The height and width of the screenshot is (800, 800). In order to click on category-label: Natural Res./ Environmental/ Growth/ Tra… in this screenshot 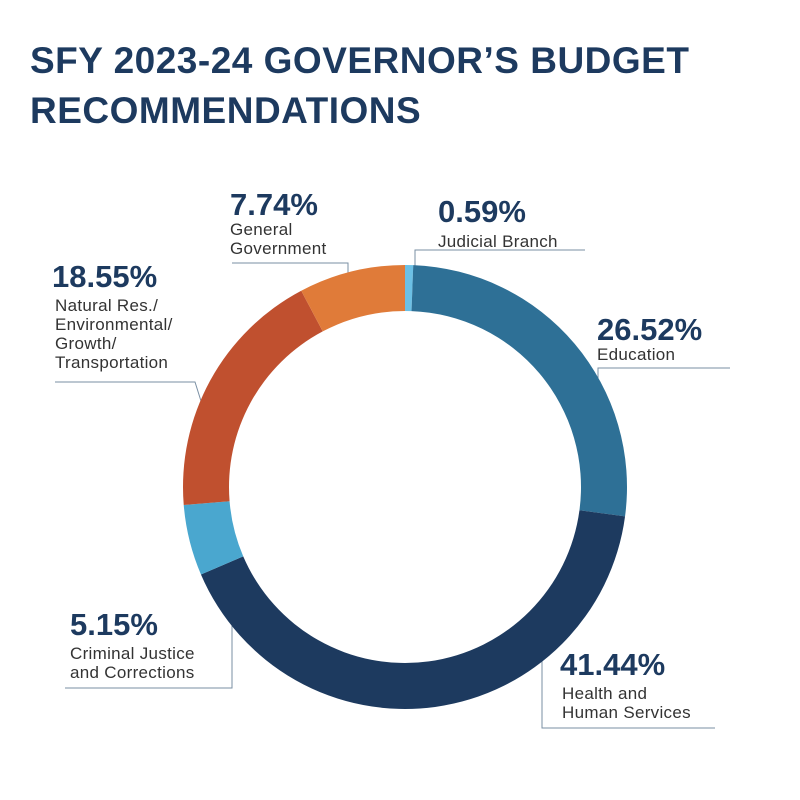, I will do `click(114, 334)`.